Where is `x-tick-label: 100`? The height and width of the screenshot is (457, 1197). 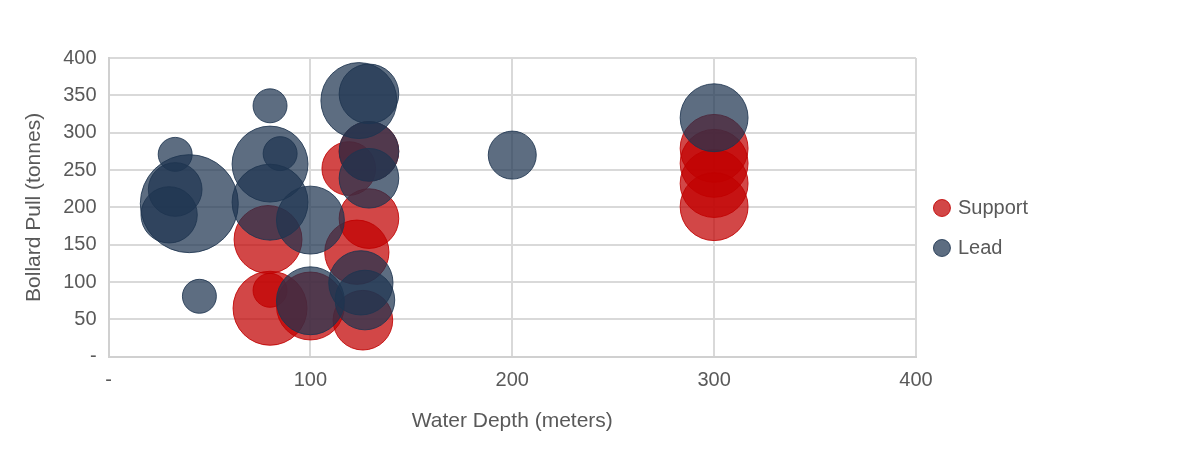 x-tick-label: 100 is located at coordinates (310, 379).